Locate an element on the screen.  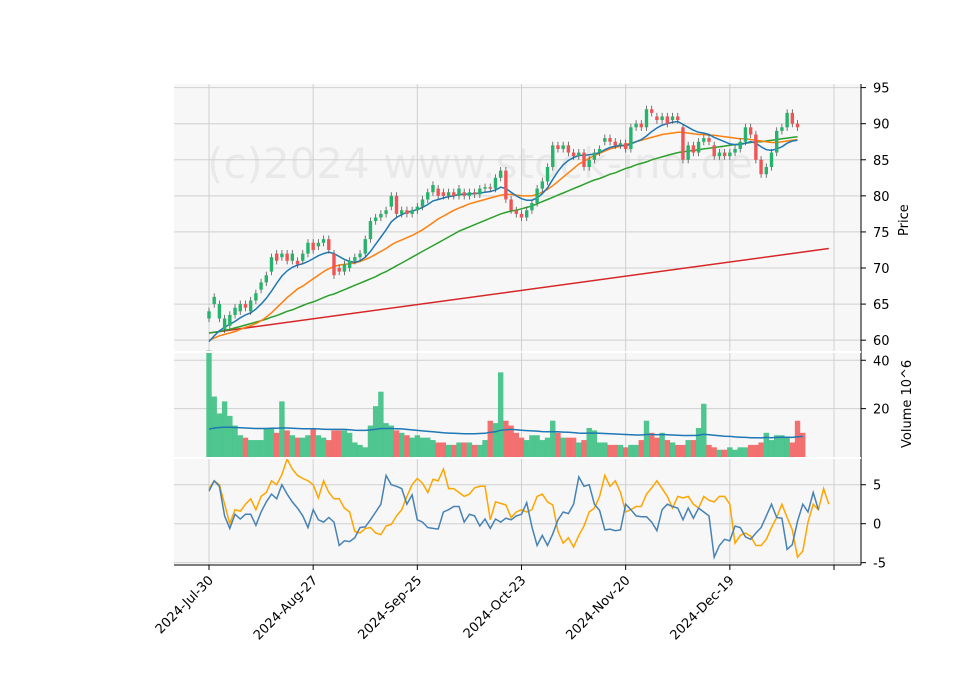
macd-y-tick-label-1: 0 is located at coordinates (877, 525).